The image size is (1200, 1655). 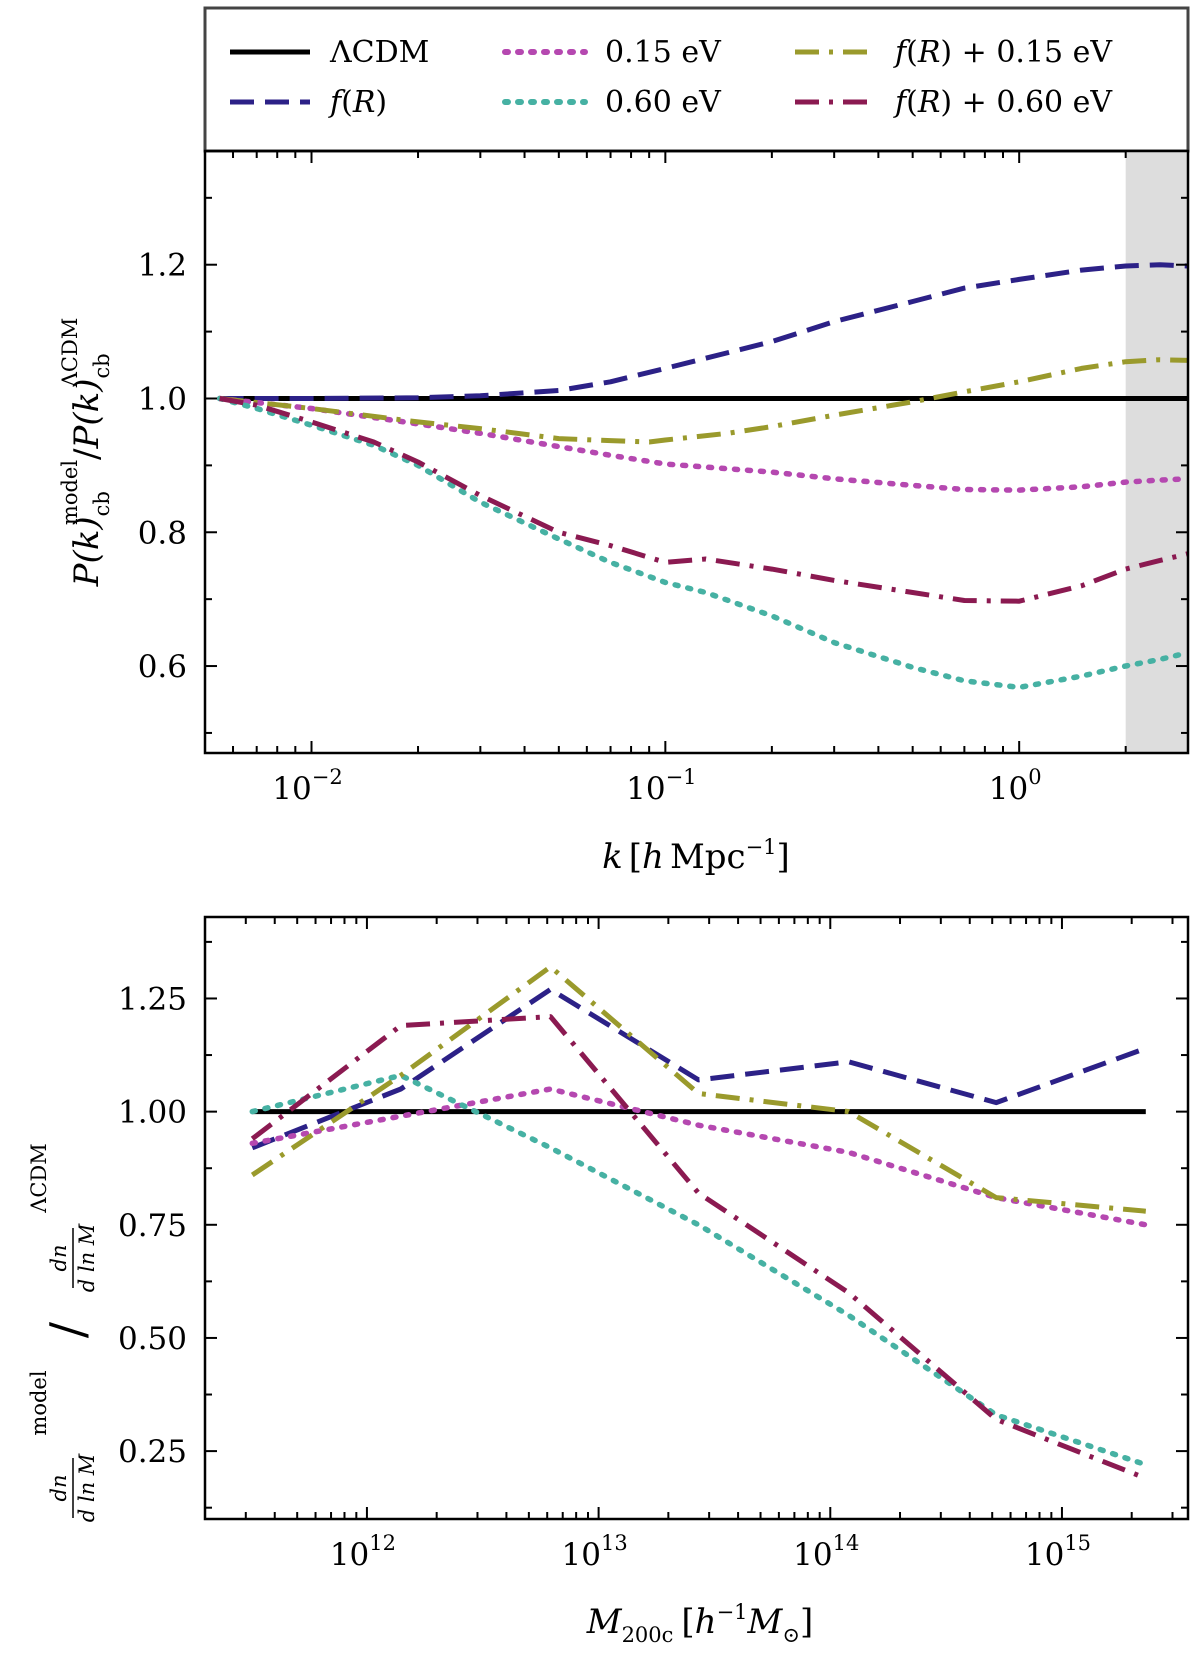 I want to click on p1-xtick-label: 10¹², so click(x=363, y=1552).